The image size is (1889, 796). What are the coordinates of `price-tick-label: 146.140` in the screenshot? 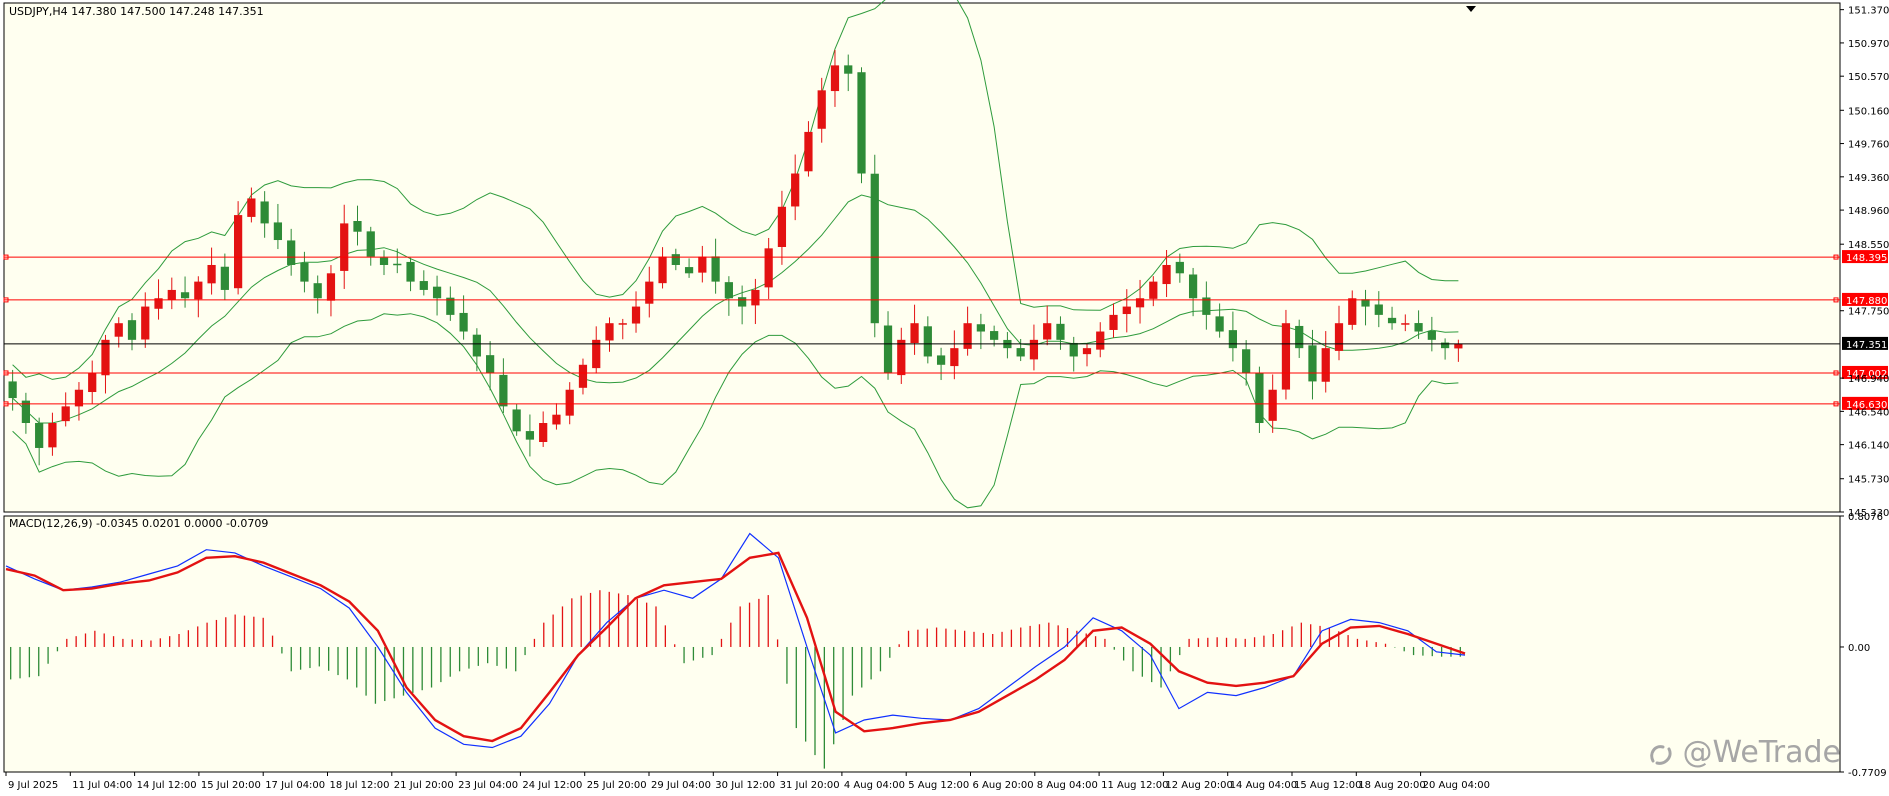 It's located at (1868, 446).